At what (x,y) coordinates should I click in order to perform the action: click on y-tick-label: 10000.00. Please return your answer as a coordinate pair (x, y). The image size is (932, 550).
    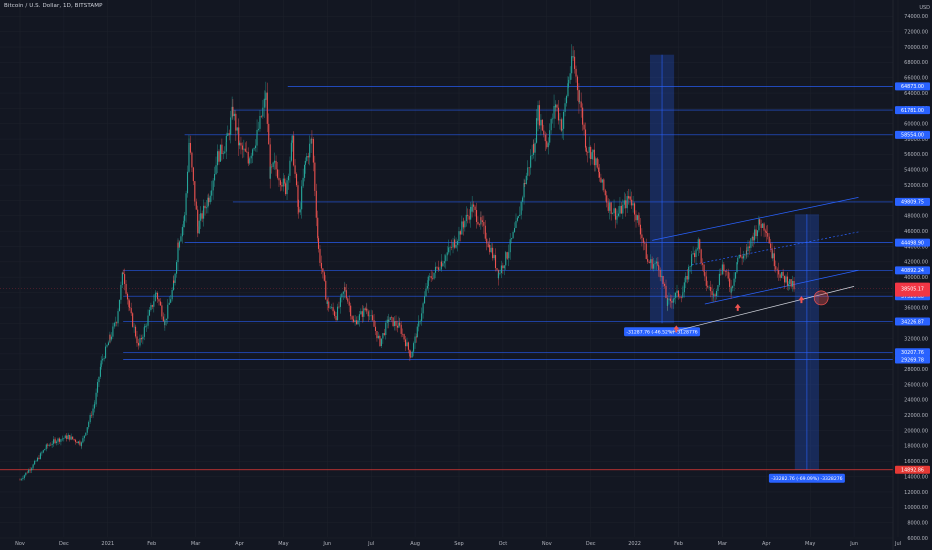
    Looking at the image, I should click on (916, 508).